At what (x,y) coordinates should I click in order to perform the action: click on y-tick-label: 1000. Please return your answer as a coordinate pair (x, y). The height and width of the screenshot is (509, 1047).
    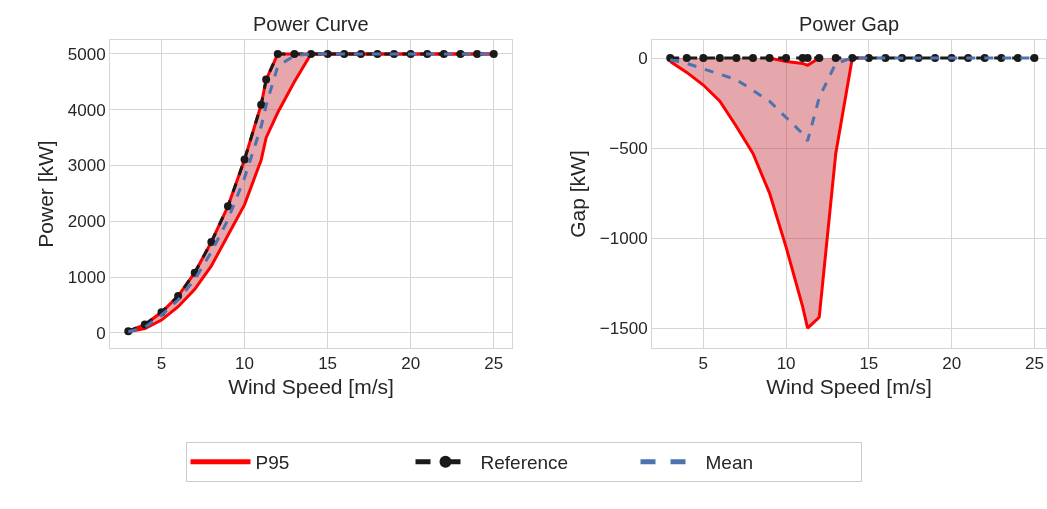
    Looking at the image, I should click on (86, 278).